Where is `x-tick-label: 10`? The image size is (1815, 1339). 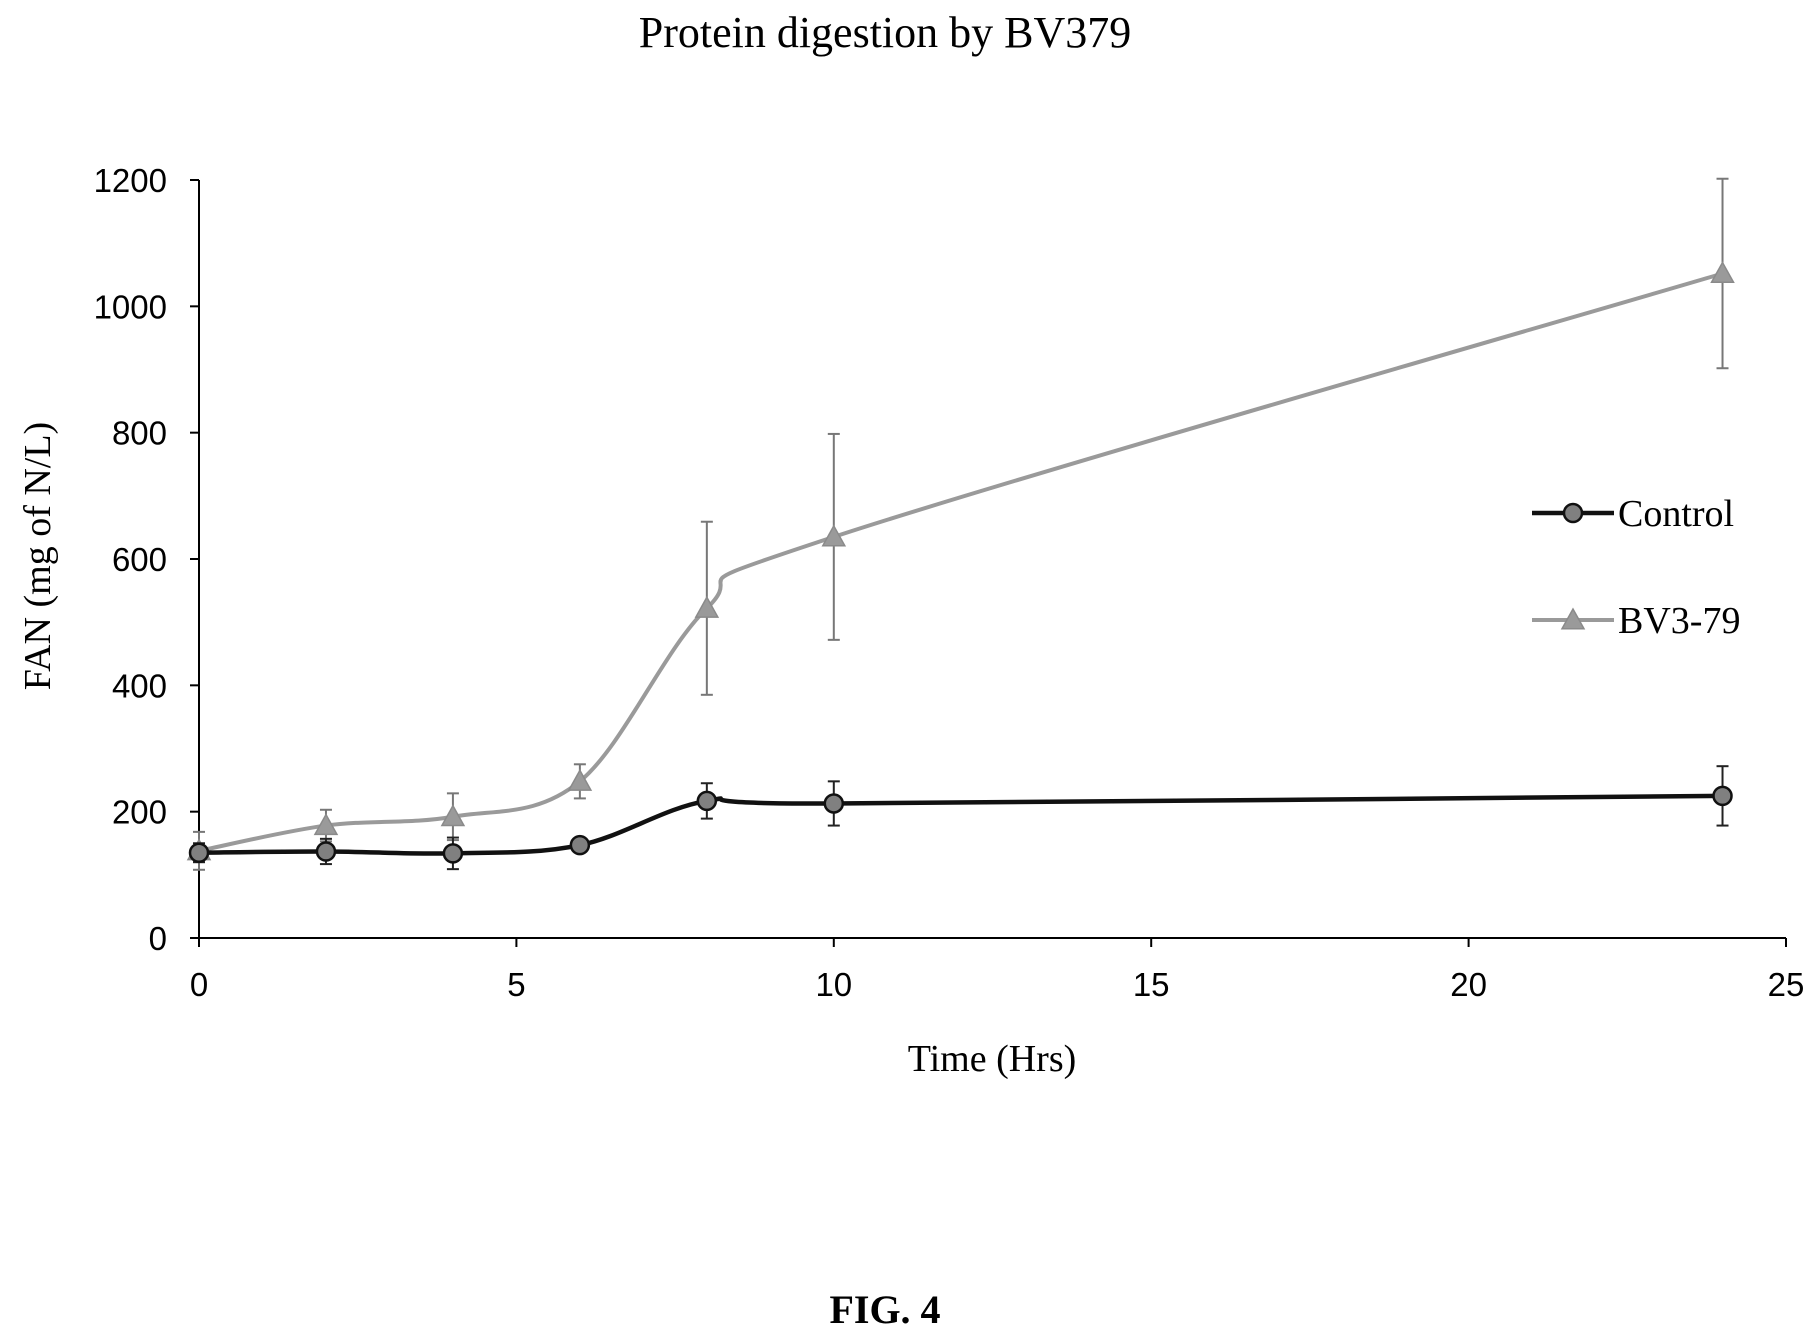 x-tick-label: 10 is located at coordinates (833, 984).